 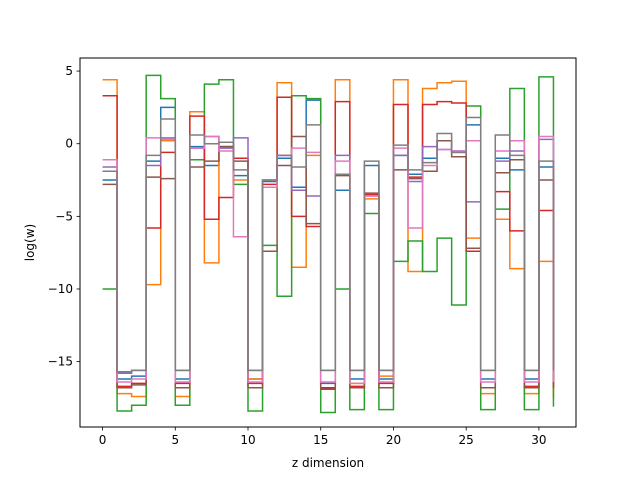 I want to click on y-tick-label: −15, so click(x=60, y=362).